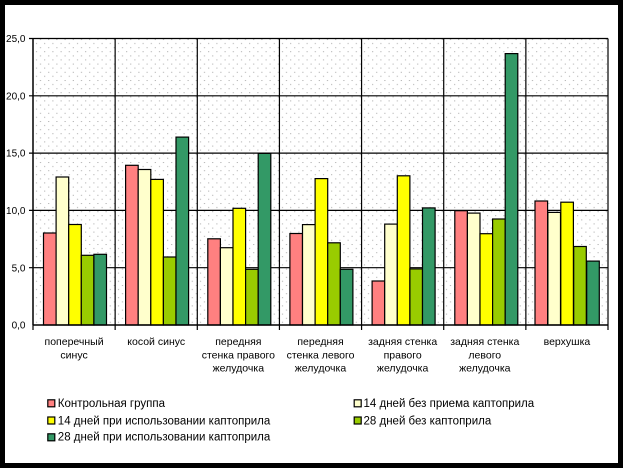  What do you see at coordinates (321, 355) in the screenshot?
I see `svg-text: стенка левого` at bounding box center [321, 355].